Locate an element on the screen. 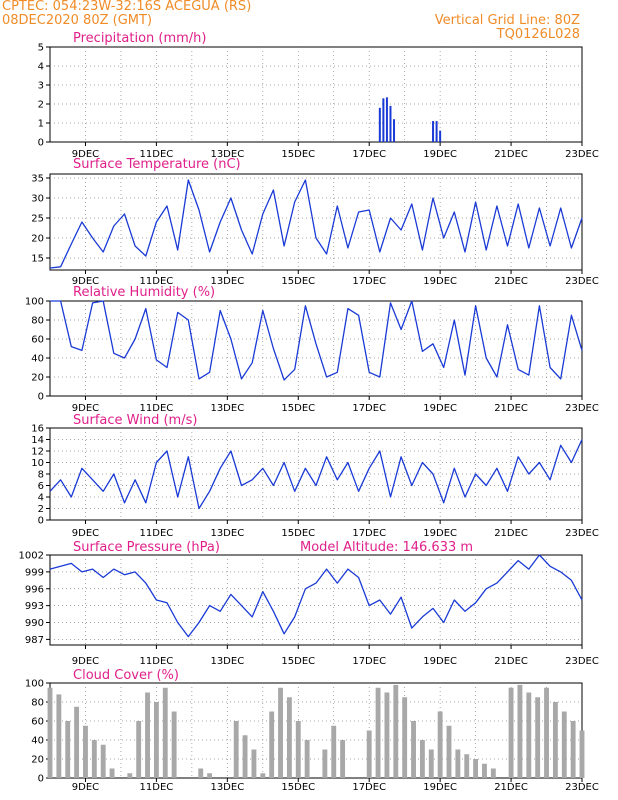 The image size is (618, 800). vertical-grid-header: Vertical Grid Line: 80Z is located at coordinates (507, 20).